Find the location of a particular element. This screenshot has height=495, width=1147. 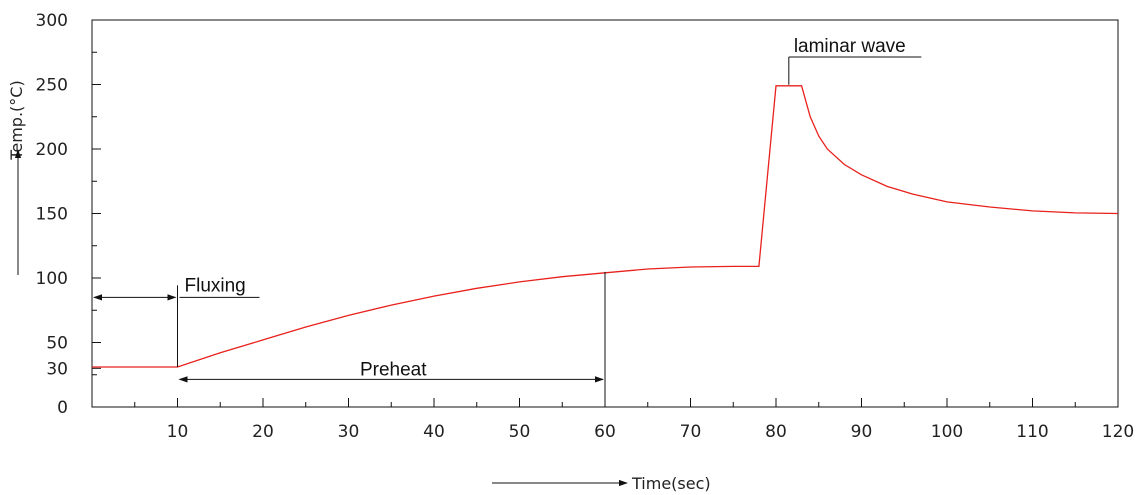

y-tick-label: 250 is located at coordinates (52, 86).